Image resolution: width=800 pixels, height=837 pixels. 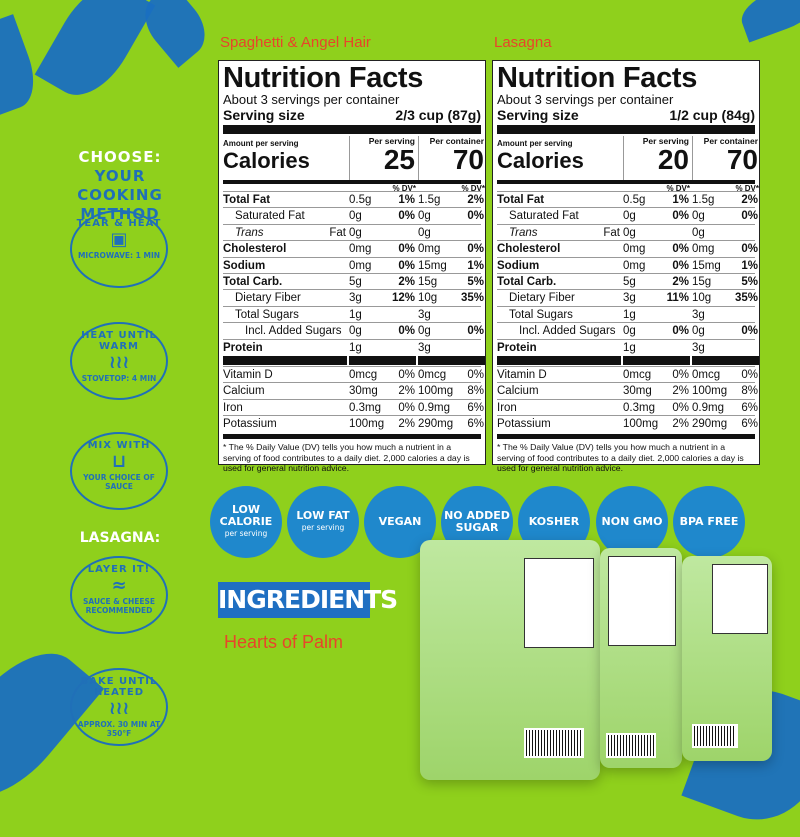 I want to click on serving-size: Serving size 2/3 cup (87g), so click(x=352, y=115).